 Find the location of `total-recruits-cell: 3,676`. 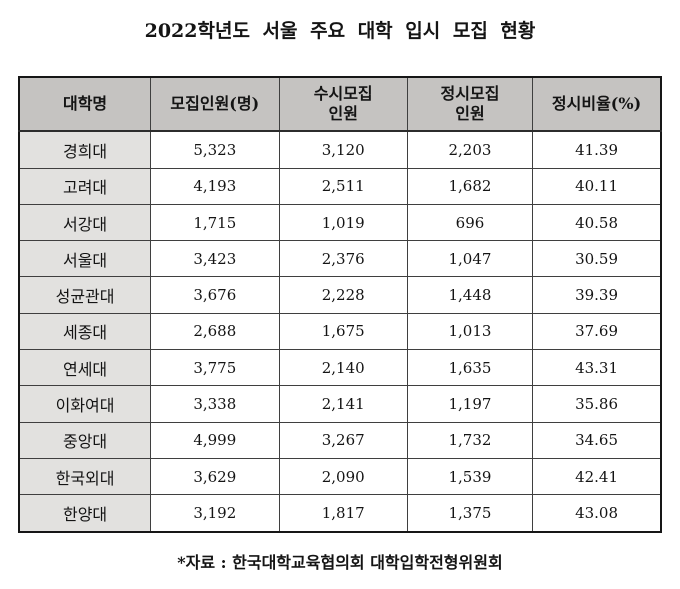

total-recruits-cell: 3,676 is located at coordinates (215, 295).